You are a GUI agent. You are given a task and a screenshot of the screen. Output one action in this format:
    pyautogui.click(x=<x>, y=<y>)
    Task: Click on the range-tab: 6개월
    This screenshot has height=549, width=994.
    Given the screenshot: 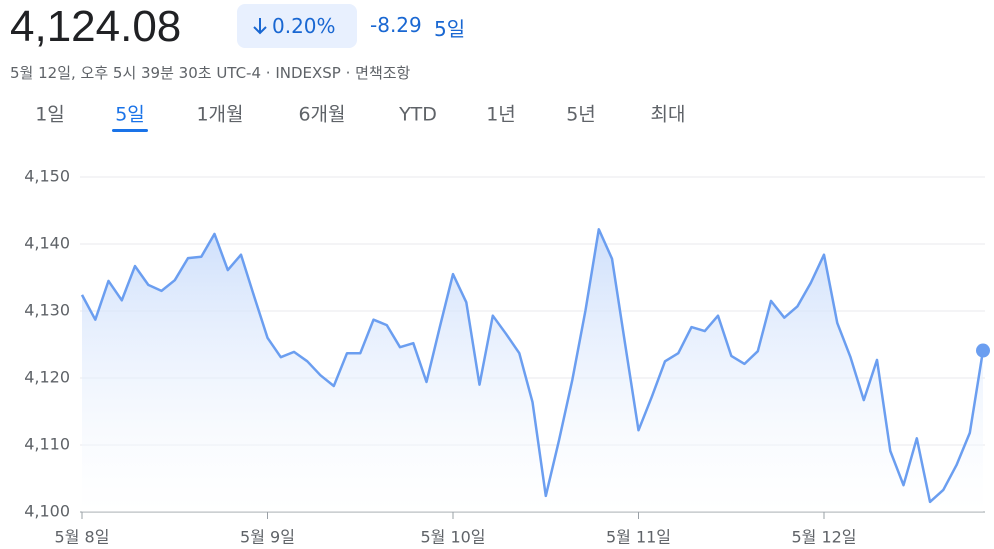 What is the action you would take?
    pyautogui.click(x=321, y=115)
    